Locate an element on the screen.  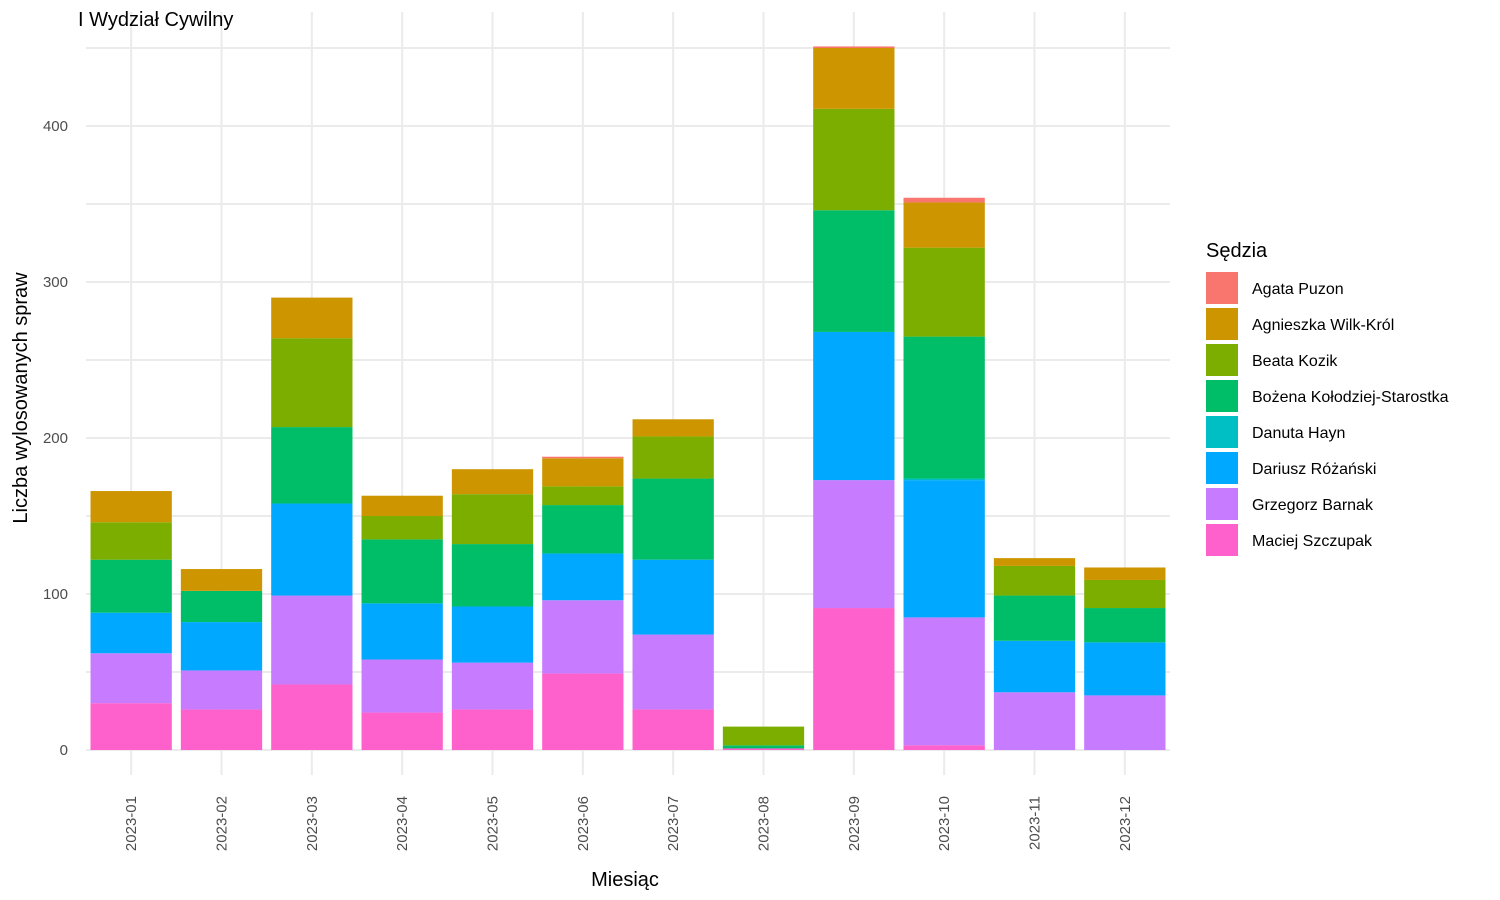
x-tick-label: 2023-05 is located at coordinates (493, 823).